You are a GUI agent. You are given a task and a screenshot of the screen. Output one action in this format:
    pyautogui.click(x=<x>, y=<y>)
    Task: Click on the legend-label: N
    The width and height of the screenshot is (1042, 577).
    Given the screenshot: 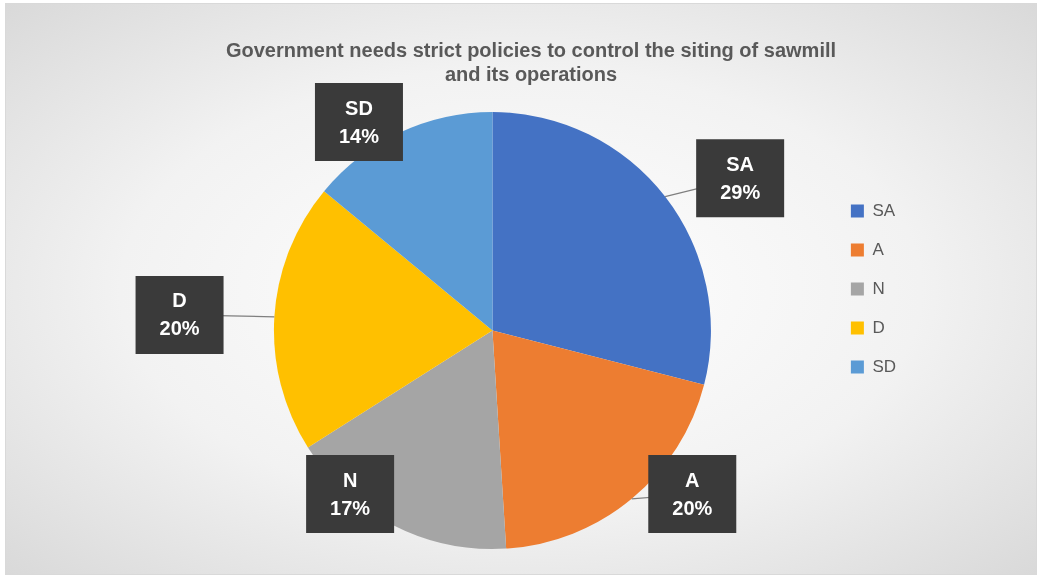 What is the action you would take?
    pyautogui.click(x=878, y=288)
    